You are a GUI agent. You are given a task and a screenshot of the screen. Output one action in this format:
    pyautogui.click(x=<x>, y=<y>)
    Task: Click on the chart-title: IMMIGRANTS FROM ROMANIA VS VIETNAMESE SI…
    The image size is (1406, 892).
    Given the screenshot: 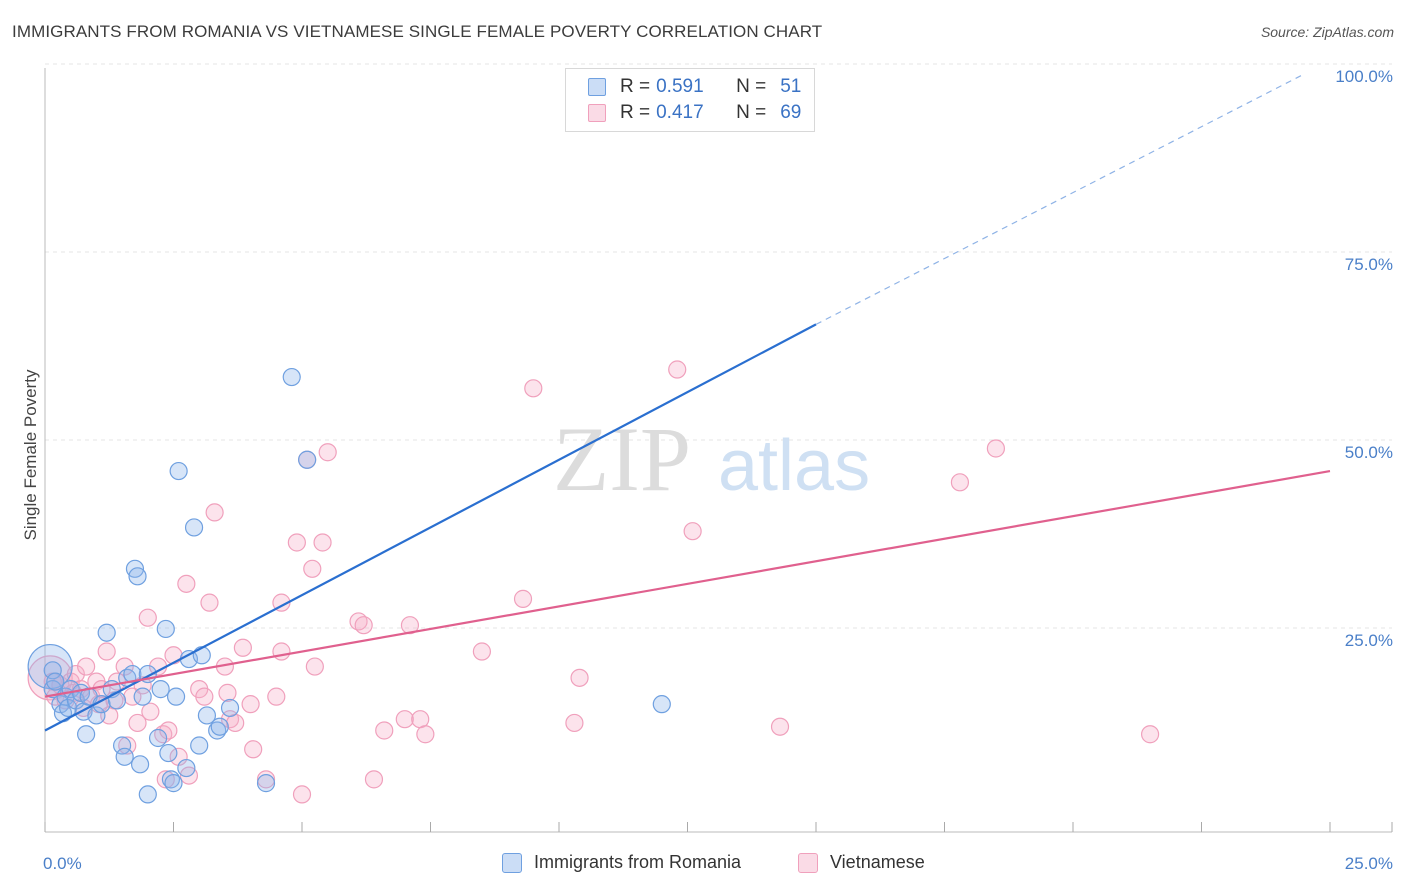 What is the action you would take?
    pyautogui.click(x=417, y=31)
    